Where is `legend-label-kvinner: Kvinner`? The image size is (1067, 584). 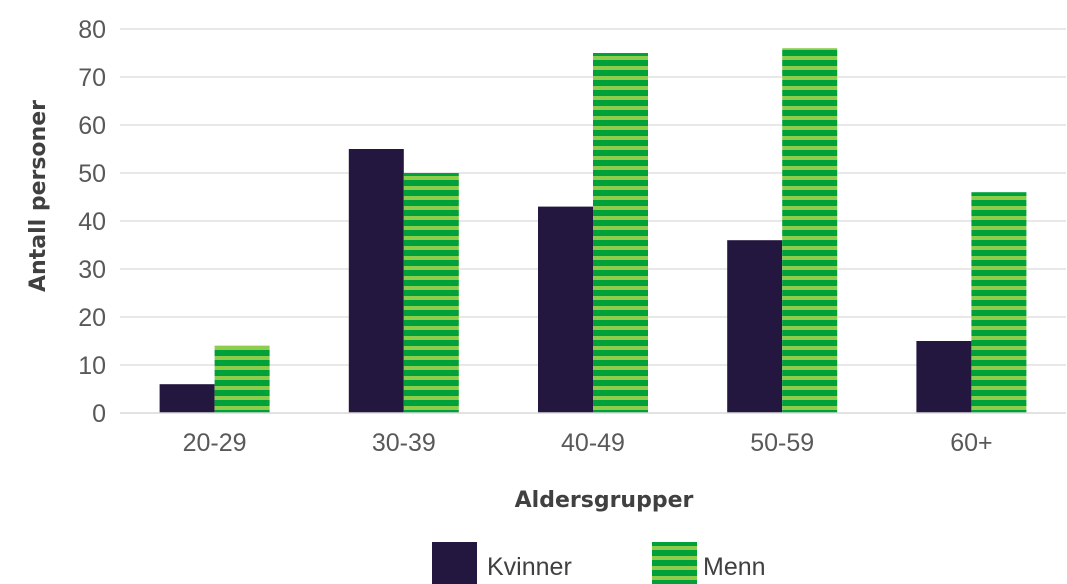 legend-label-kvinner: Kvinner is located at coordinates (529, 567).